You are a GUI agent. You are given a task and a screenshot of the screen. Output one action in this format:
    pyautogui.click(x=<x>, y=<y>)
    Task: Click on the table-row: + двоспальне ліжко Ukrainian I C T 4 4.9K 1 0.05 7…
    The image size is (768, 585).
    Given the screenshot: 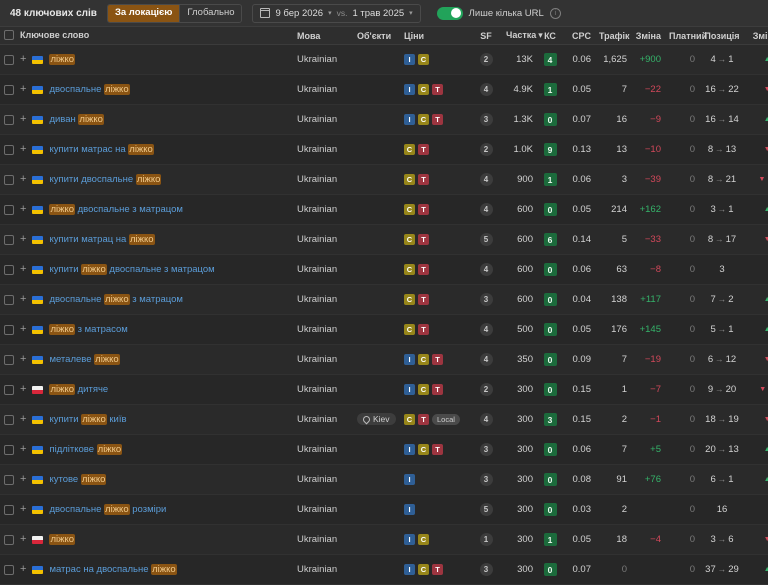 What is the action you would take?
    pyautogui.click(x=384, y=89)
    